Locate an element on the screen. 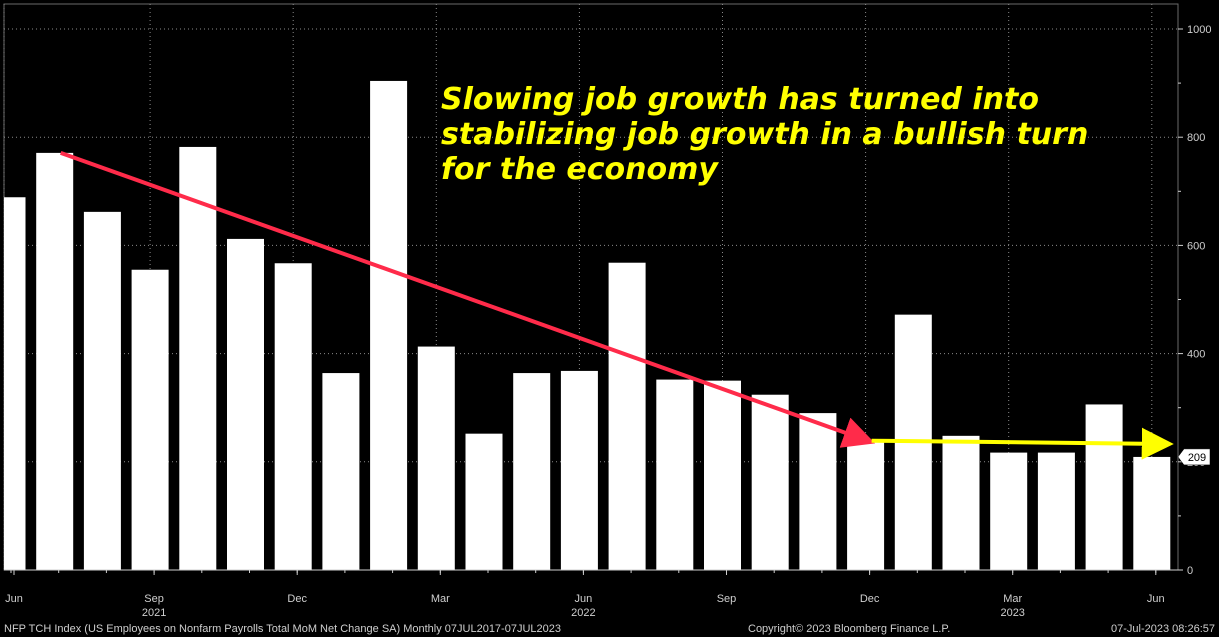  footer-timestamp: 07-Jul-2023 08:26:57 is located at coordinates (1163, 629).